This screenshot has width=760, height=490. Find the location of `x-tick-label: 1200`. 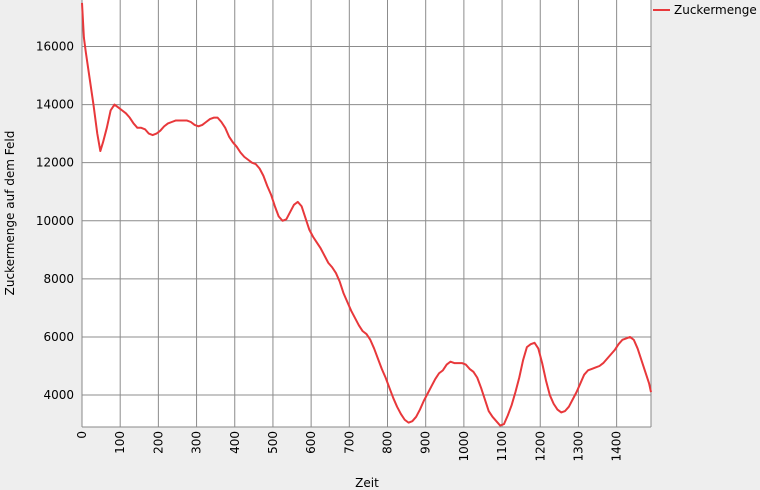

x-tick-label: 1200 is located at coordinates (540, 446).